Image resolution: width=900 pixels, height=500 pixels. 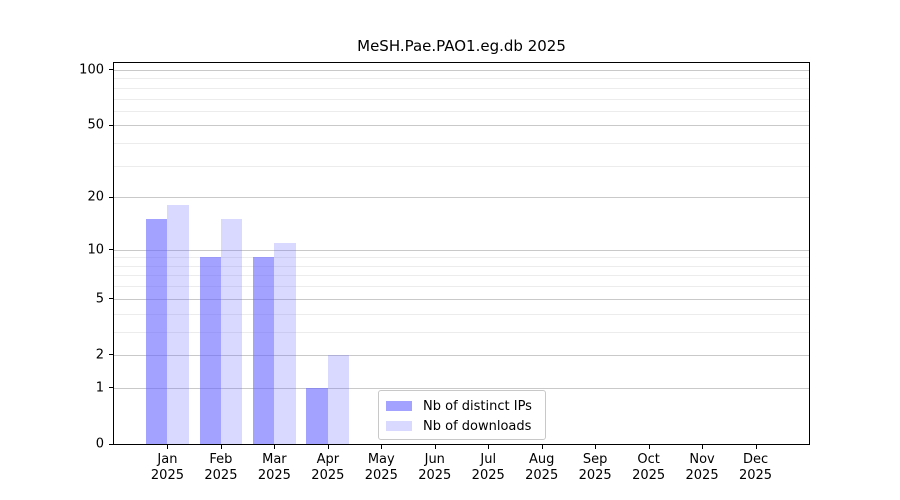 I want to click on y-tick-label: 5, so click(x=99, y=299).